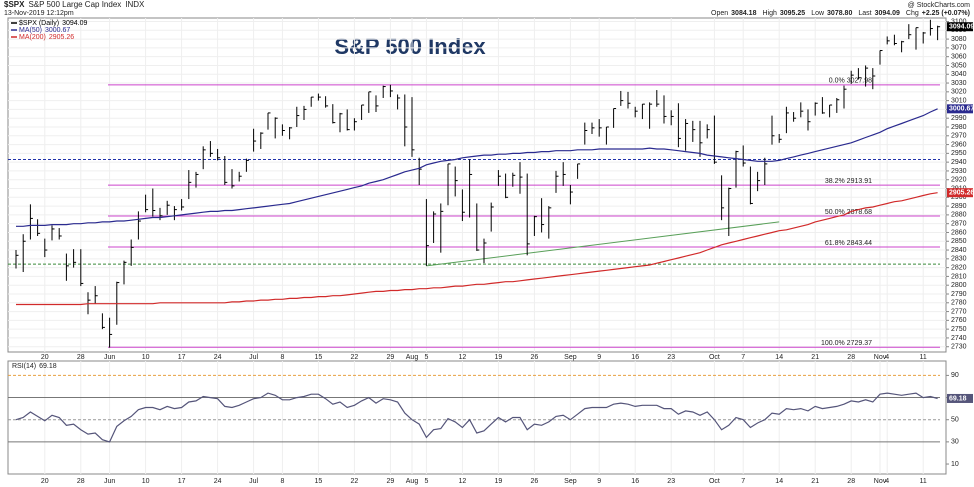  What do you see at coordinates (959, 39) in the screenshot?
I see `y-tick-label: 3080` at bounding box center [959, 39].